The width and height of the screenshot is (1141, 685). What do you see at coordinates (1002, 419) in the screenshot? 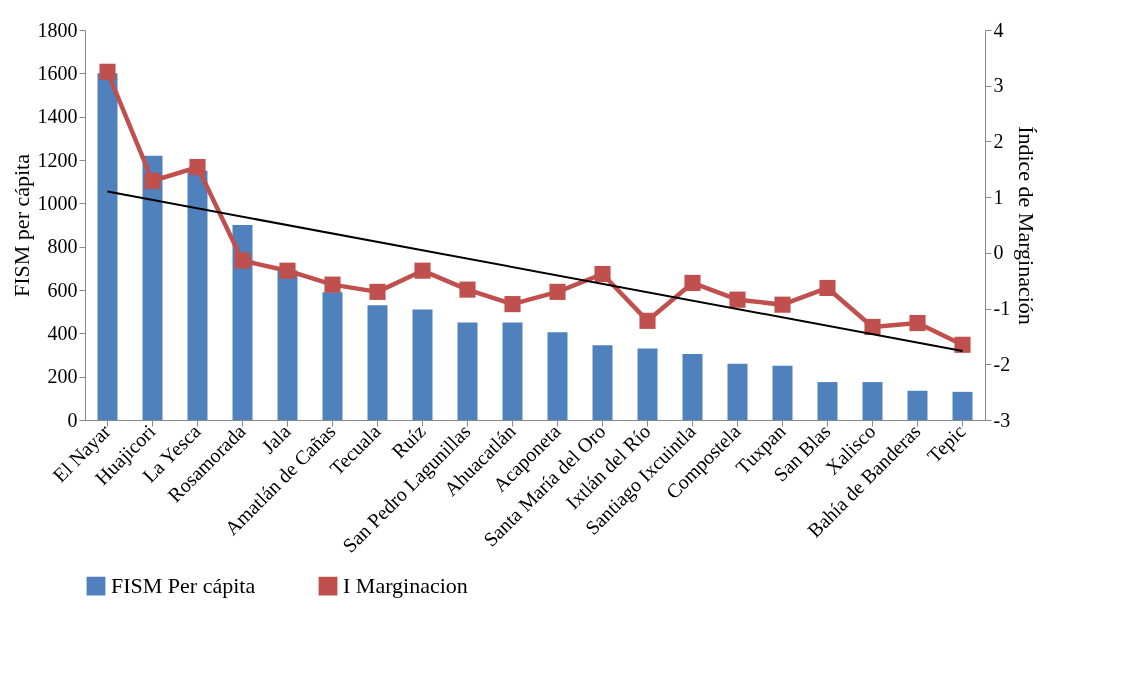
I see `y2-tick-label: -3` at bounding box center [1002, 419].